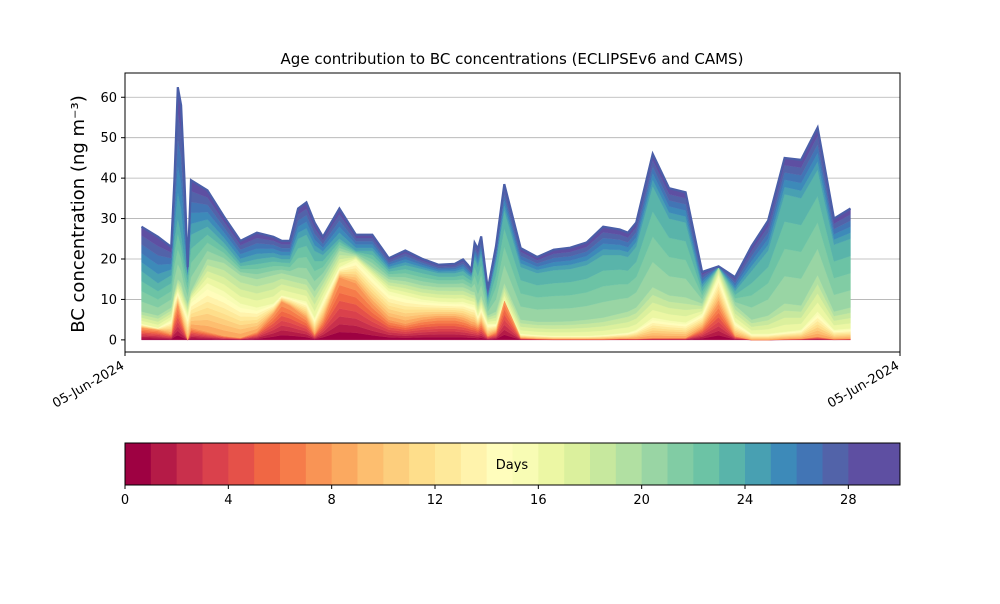  What do you see at coordinates (641, 500) in the screenshot?
I see `colorbar-tick-label: 20` at bounding box center [641, 500].